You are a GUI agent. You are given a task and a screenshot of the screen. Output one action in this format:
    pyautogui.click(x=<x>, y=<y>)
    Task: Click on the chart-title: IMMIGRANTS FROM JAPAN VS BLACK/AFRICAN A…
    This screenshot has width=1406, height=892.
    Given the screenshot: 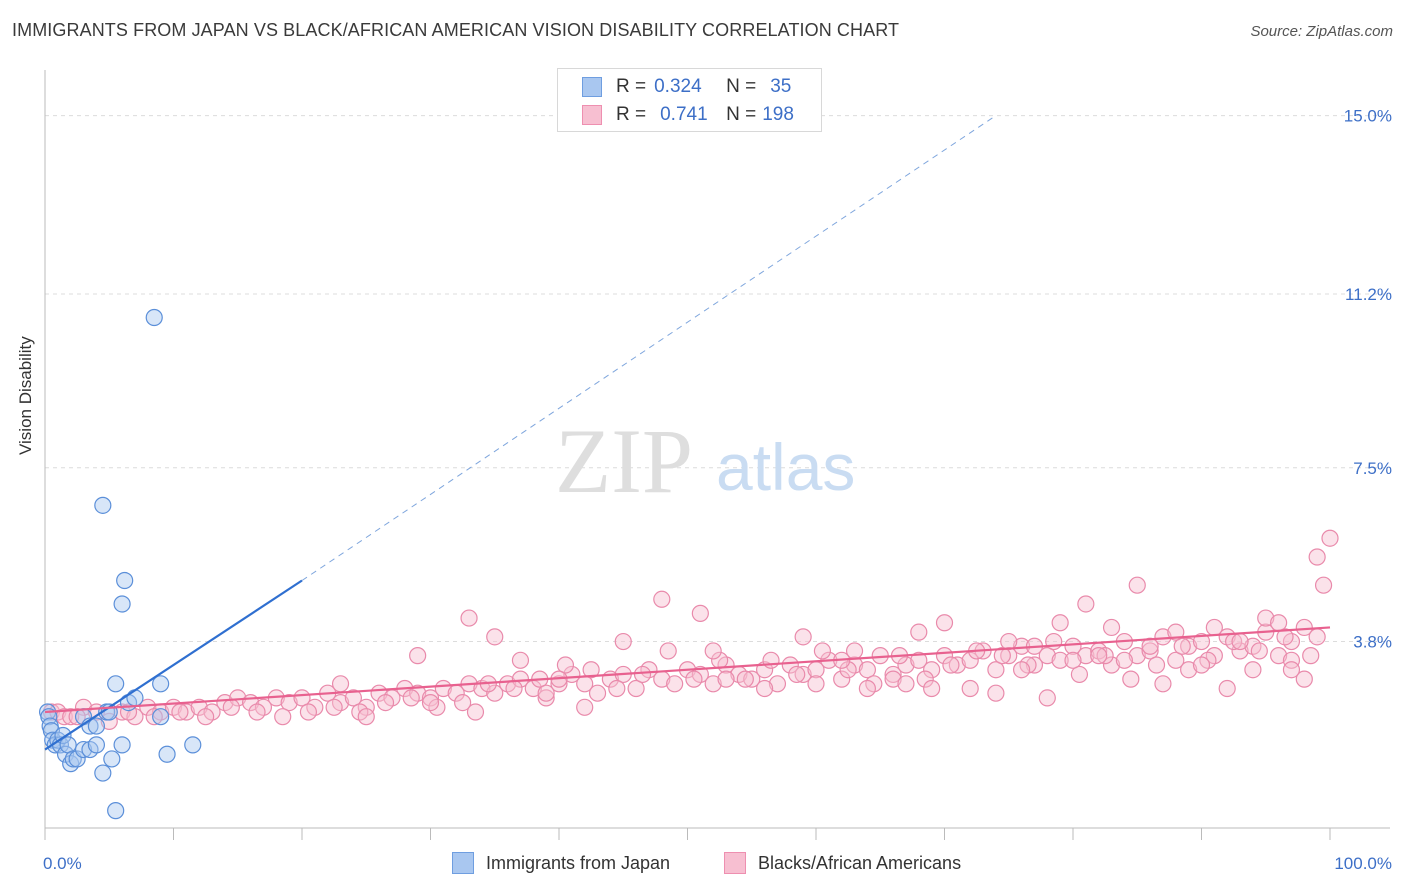 What is the action you would take?
    pyautogui.click(x=456, y=30)
    